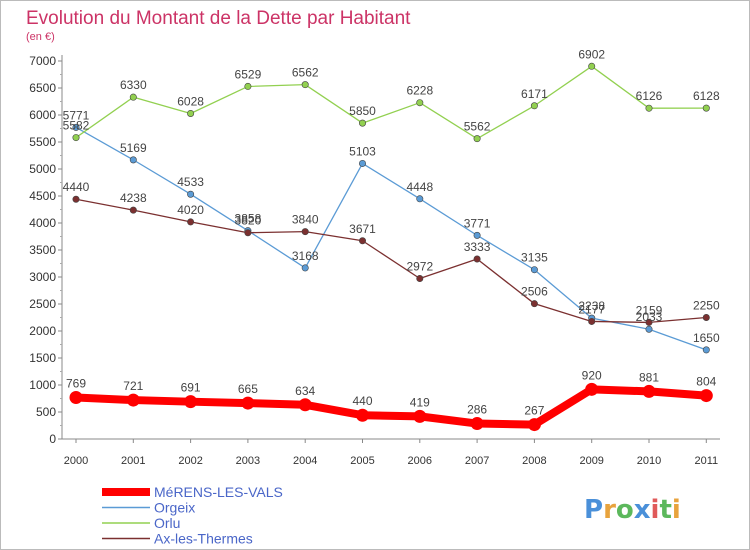  What do you see at coordinates (133, 461) in the screenshot?
I see `x-tick-label: 2001` at bounding box center [133, 461].